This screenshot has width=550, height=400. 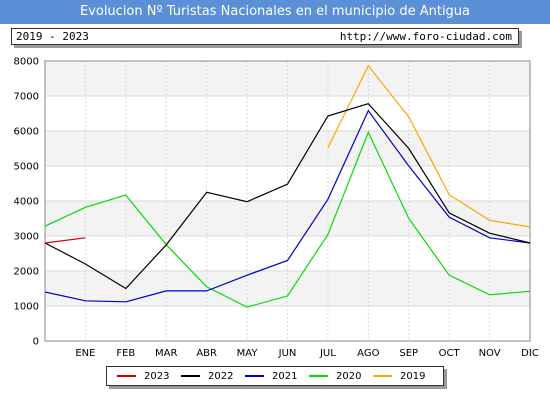 What do you see at coordinates (271, 376) in the screenshot?
I see `legend-item-2021: 2021` at bounding box center [271, 376].